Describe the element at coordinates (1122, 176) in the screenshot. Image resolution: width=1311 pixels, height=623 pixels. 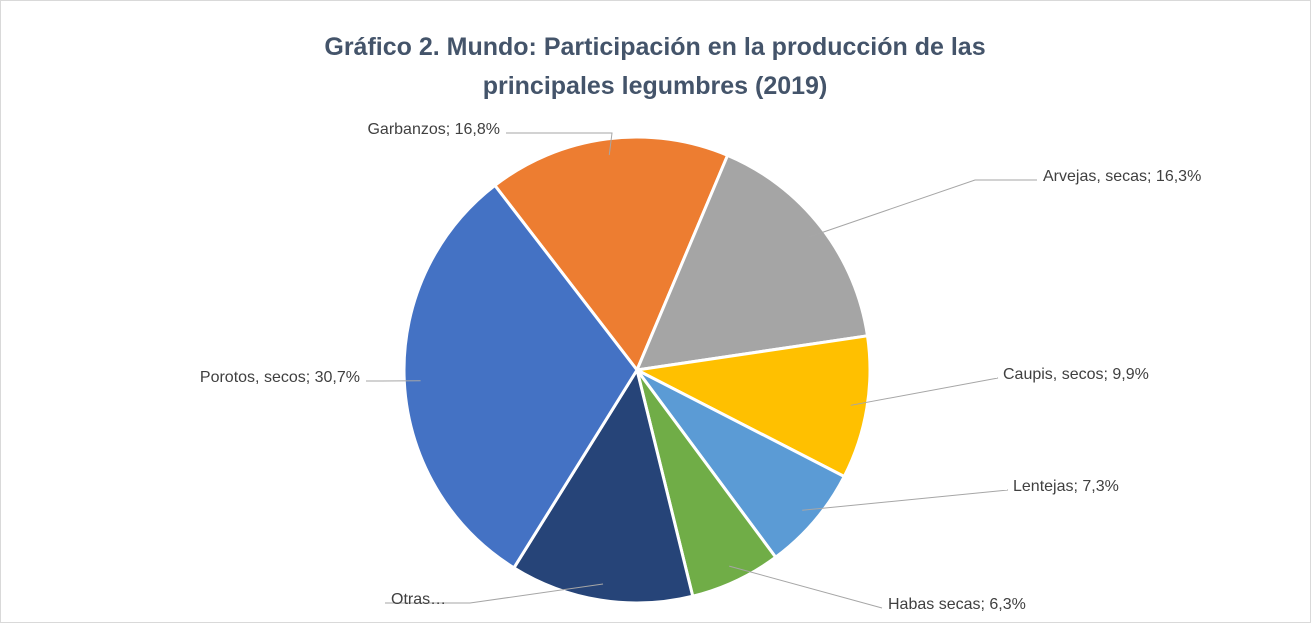
I see `data-label: Arvejas, secas; 16,3%` at that location.